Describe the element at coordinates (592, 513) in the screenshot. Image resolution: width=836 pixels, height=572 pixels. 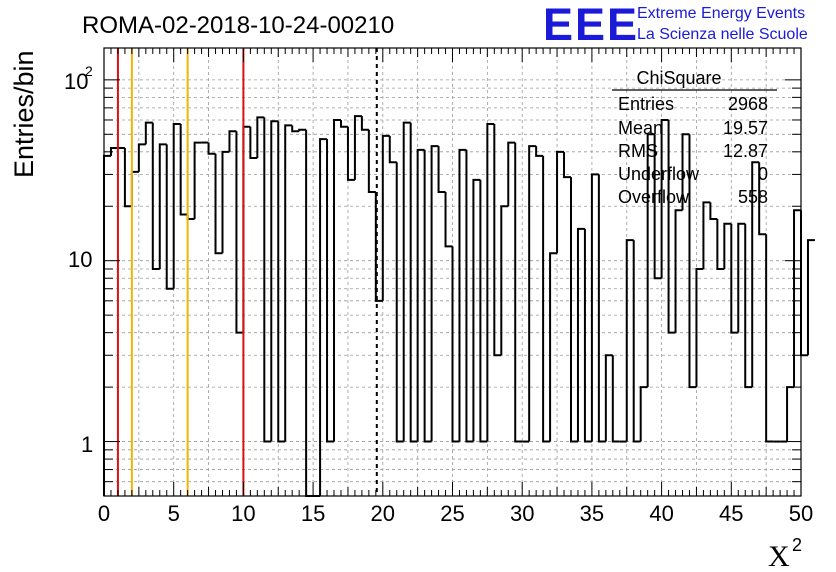
I see `x-tick-label: 35` at that location.